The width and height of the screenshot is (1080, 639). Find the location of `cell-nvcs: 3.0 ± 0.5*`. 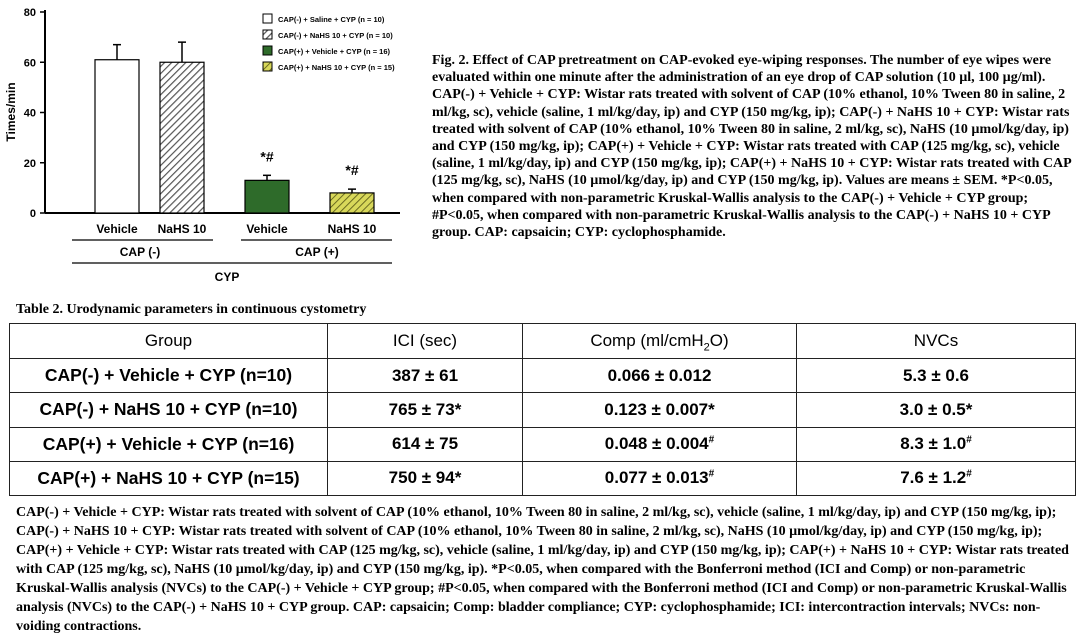

cell-nvcs: 3.0 ± 0.5* is located at coordinates (936, 410).